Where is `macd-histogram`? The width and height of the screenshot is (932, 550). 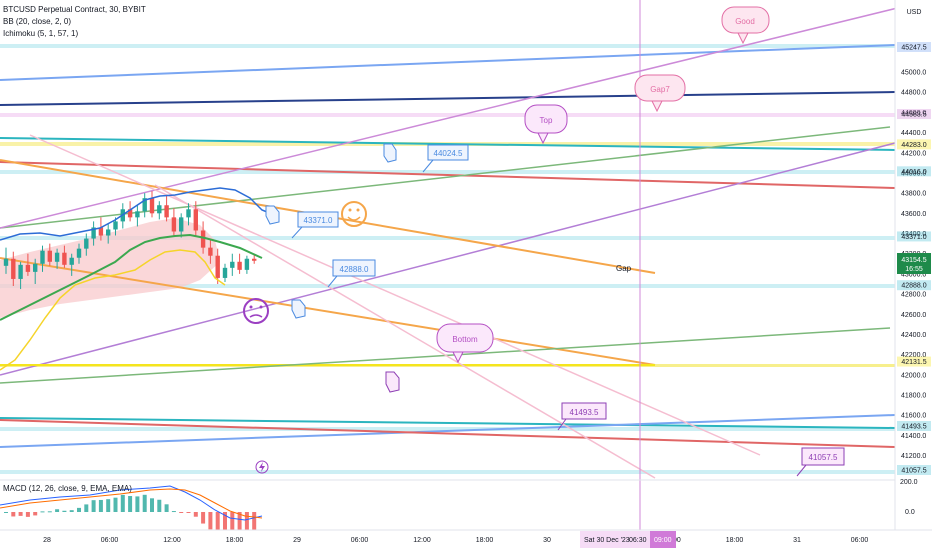
macd-histogram is located at coordinates (130, 516).